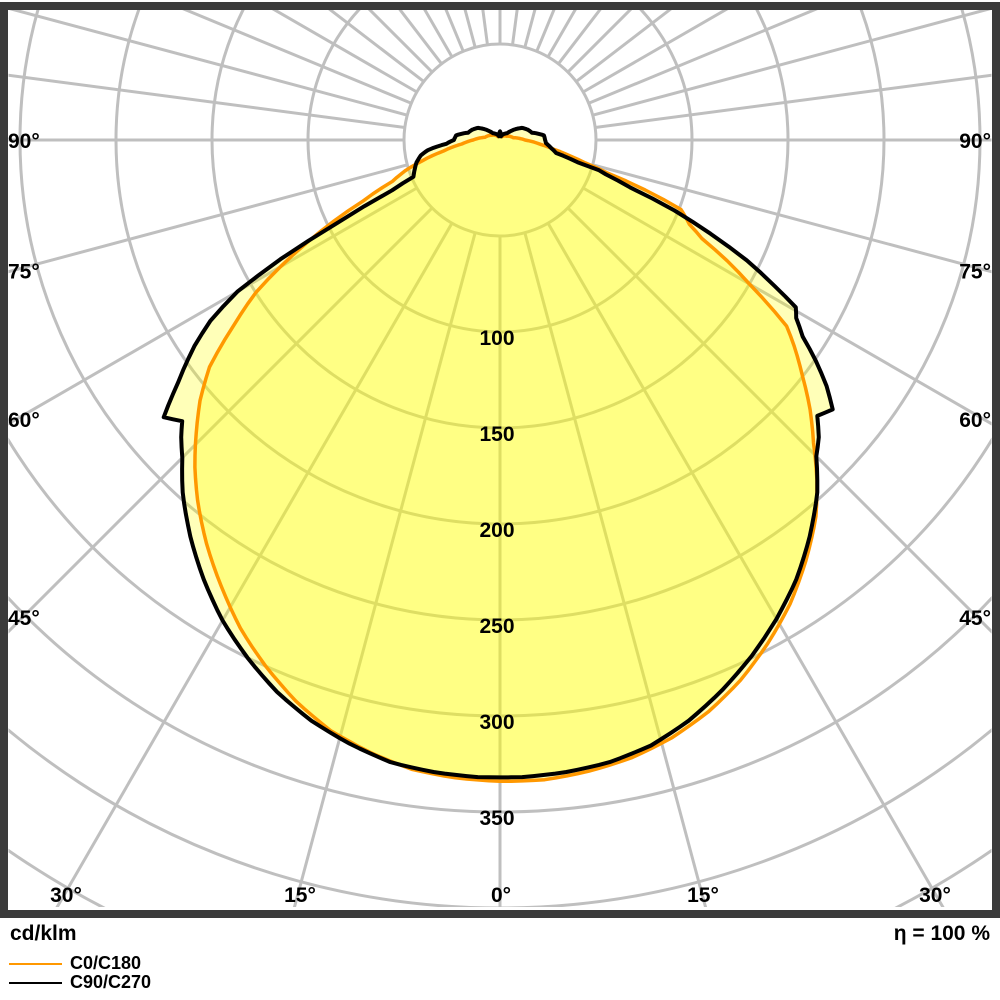 The image size is (1000, 1000). I want to click on axis-unit-label: cd/klm, so click(43, 933).